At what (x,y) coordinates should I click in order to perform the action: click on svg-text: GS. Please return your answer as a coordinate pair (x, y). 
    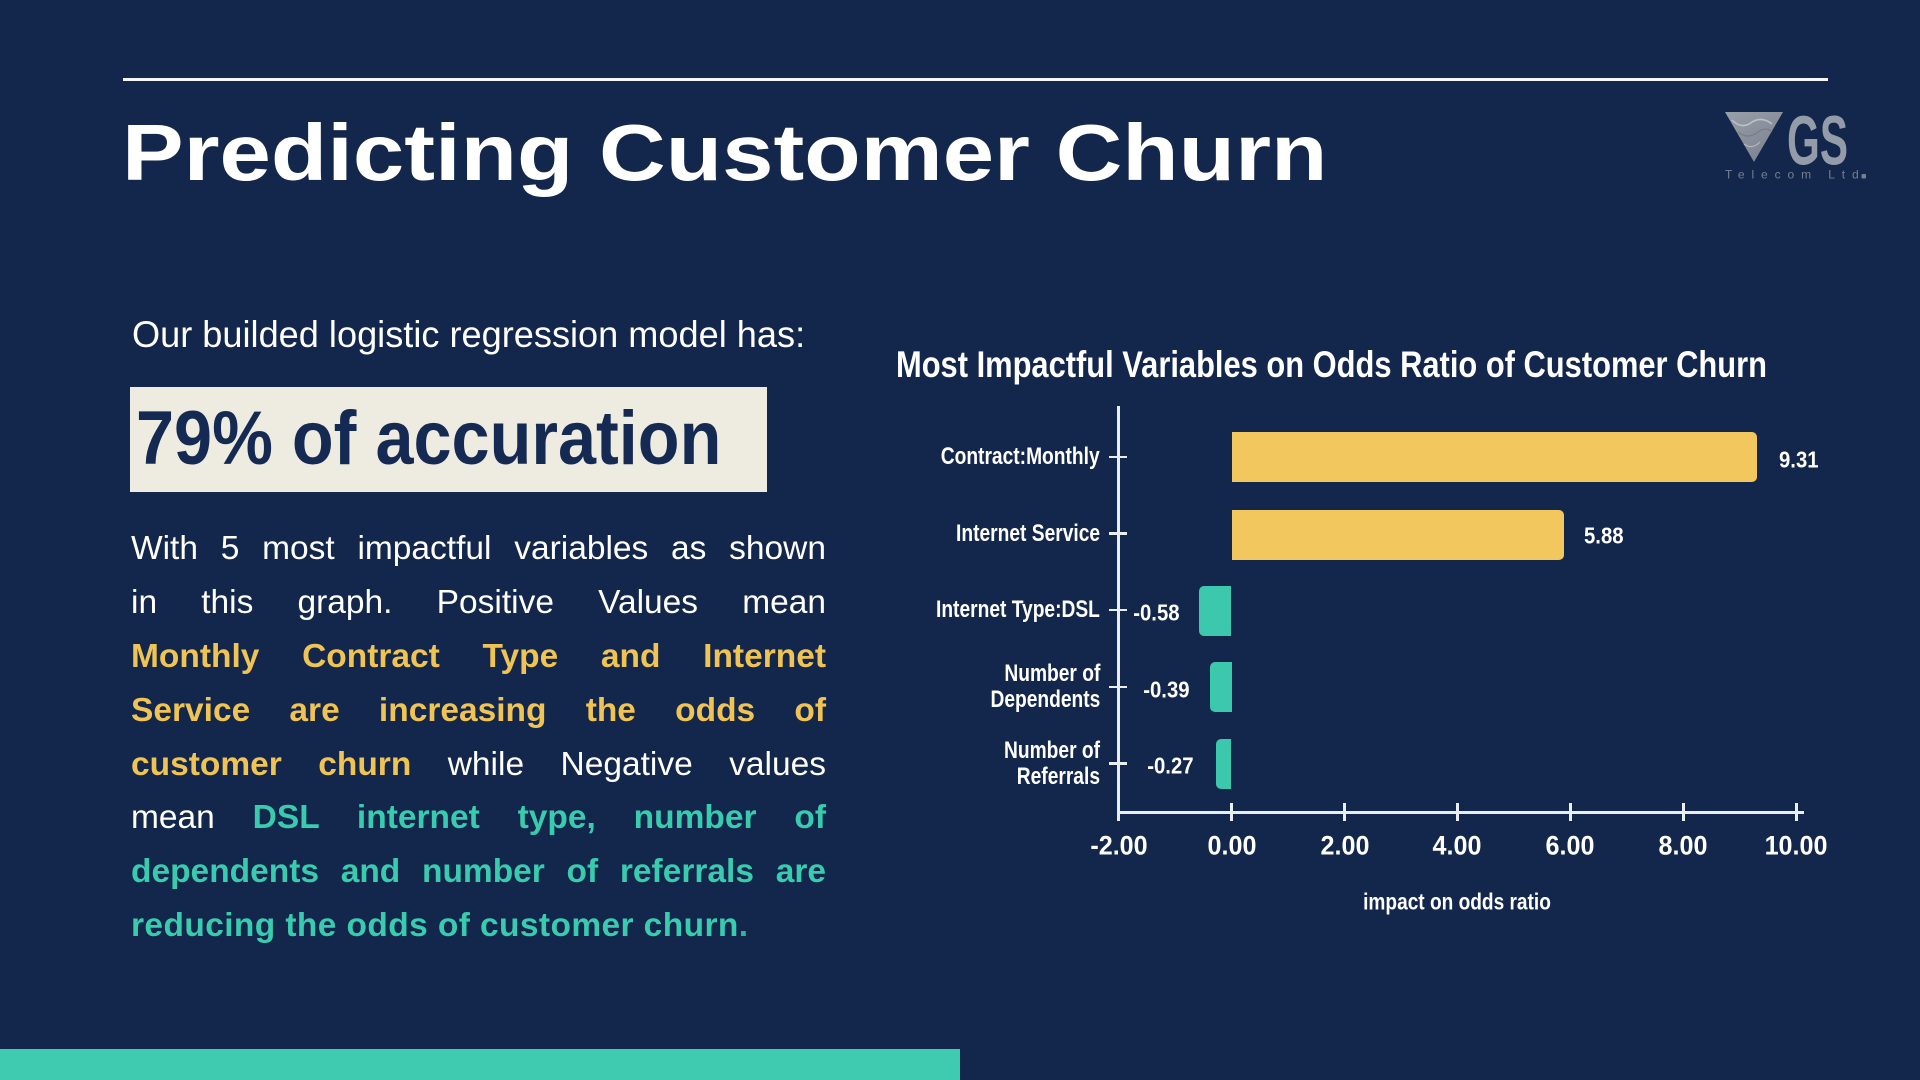
    Looking at the image, I should click on (1817, 144).